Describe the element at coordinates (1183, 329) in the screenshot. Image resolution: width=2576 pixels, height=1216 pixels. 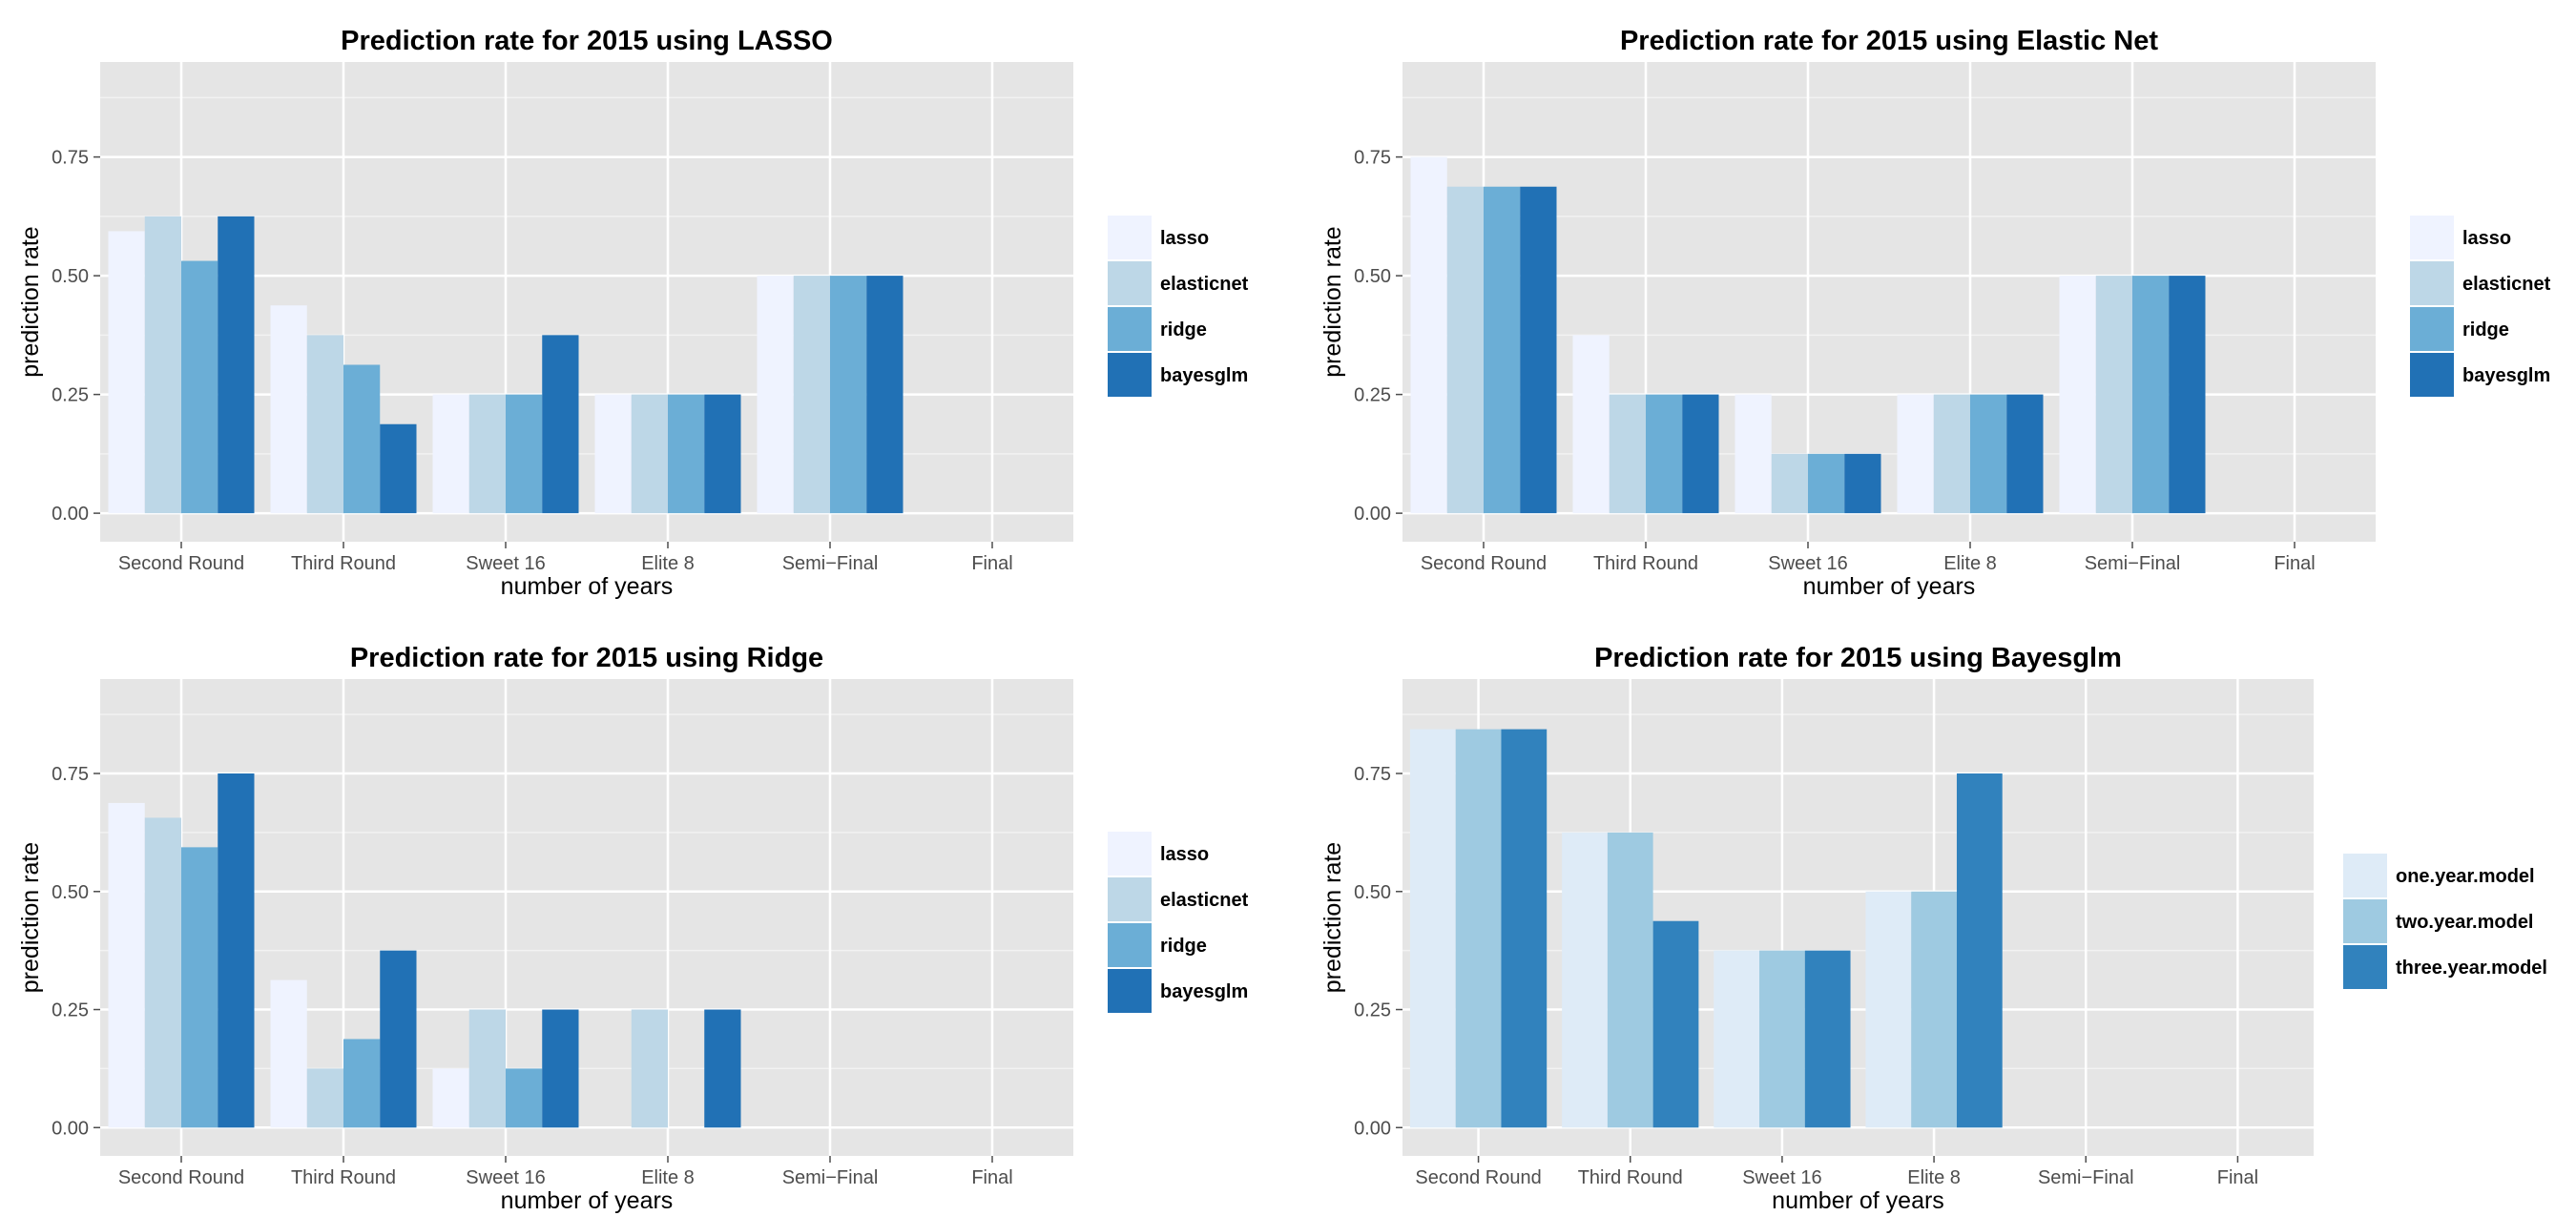
I see `legend-label-ridge: ridge` at that location.